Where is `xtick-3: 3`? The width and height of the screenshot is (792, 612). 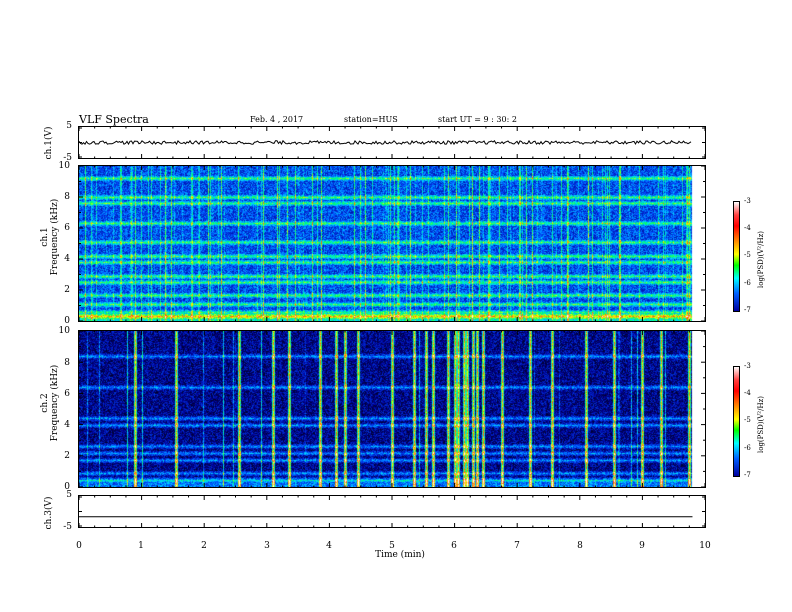 xtick-3: 3 is located at coordinates (267, 546).